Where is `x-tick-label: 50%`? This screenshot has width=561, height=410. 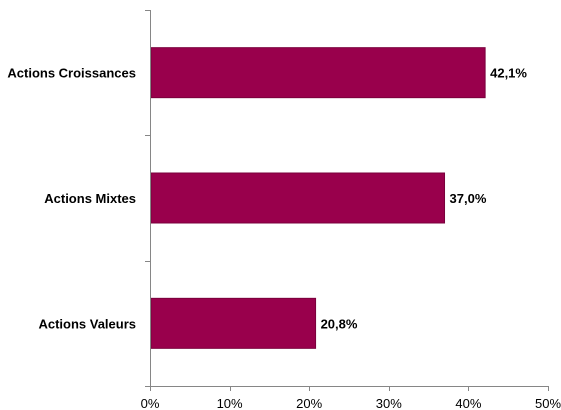
x-tick-label: 50% is located at coordinates (548, 403).